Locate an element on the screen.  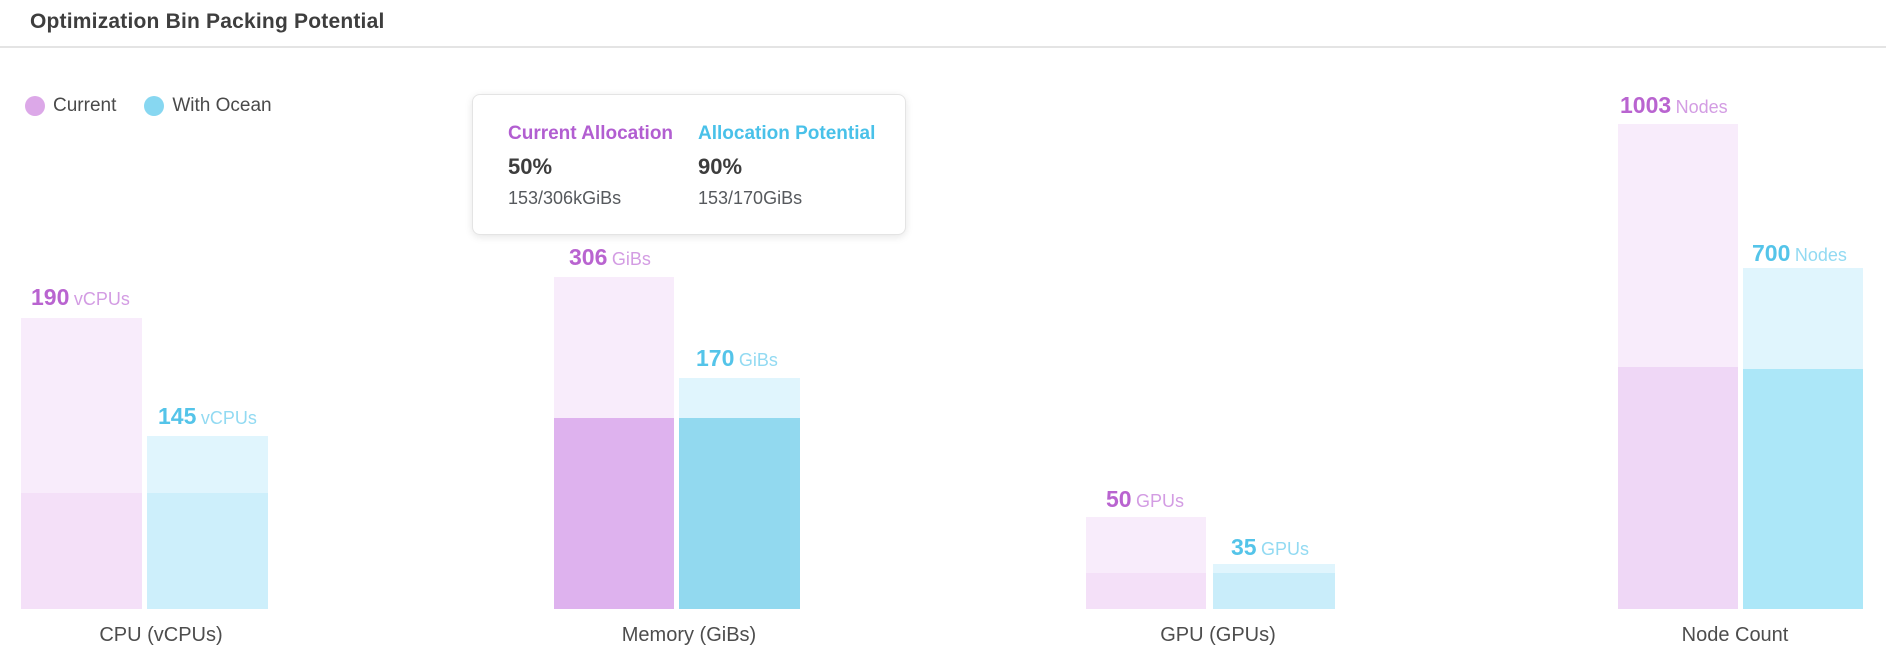
bar-value-number: 35 is located at coordinates (1244, 547).